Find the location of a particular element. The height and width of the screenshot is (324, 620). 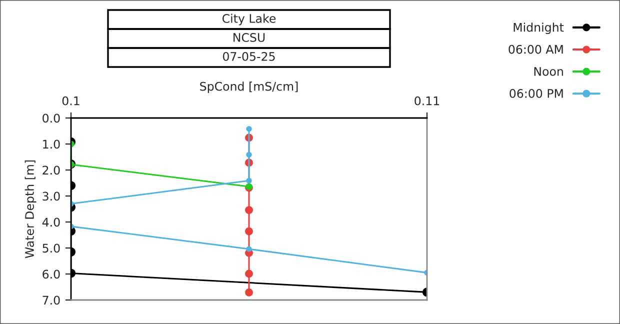

x-tick-label: 0.1 is located at coordinates (71, 101).